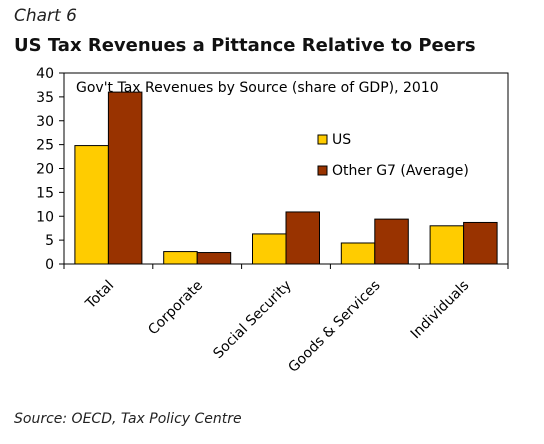  Describe the element at coordinates (45, 193) in the screenshot. I see `y-tick-label: 15` at that location.